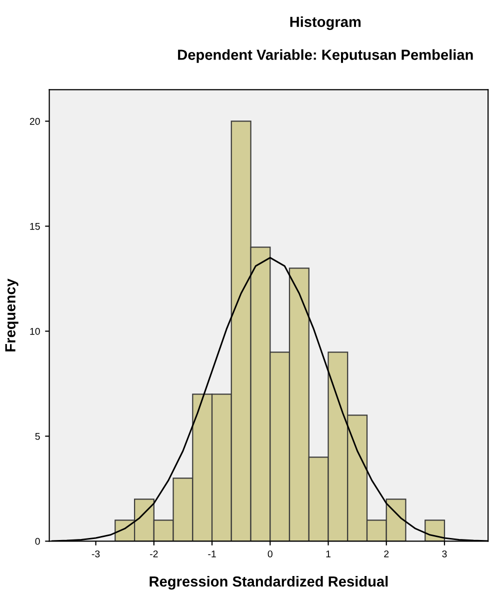 This screenshot has width=493, height=598. I want to click on x-tick-label: 1, so click(328, 554).